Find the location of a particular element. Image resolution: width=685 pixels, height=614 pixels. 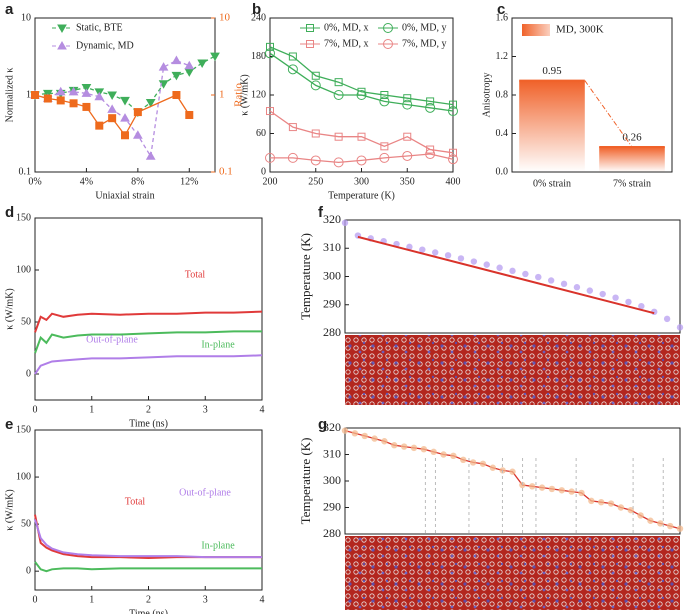

y-tick-label: 1.2 is located at coordinates (502, 56).